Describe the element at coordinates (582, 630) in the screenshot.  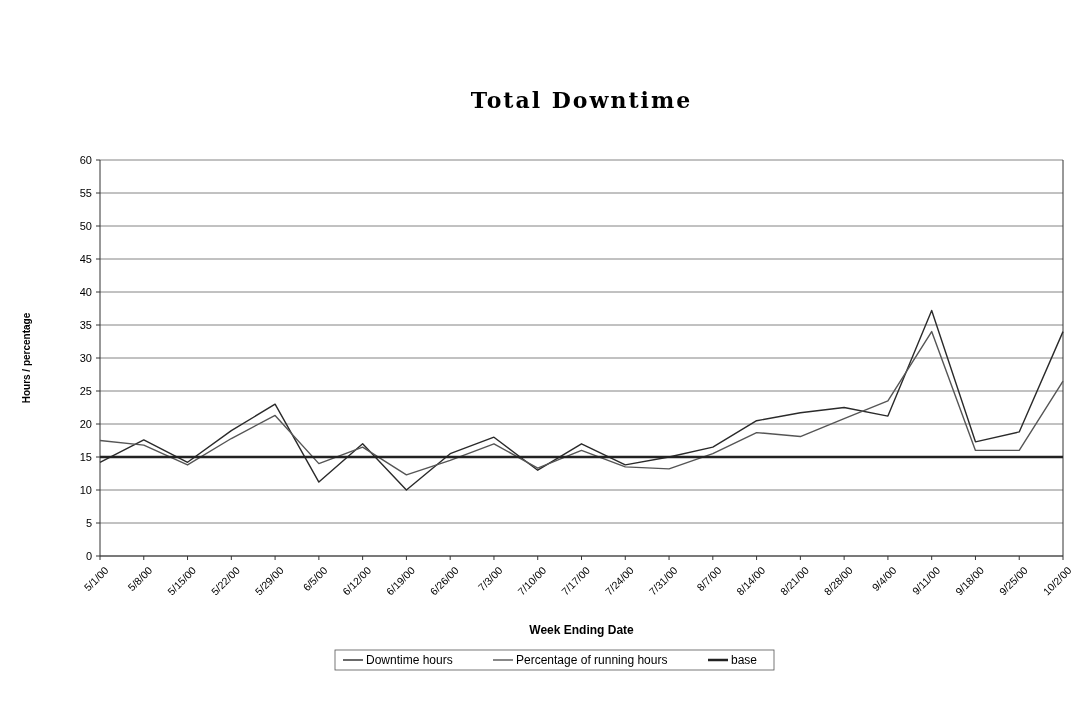
I see `x-axis-title: Week Ending Date` at that location.